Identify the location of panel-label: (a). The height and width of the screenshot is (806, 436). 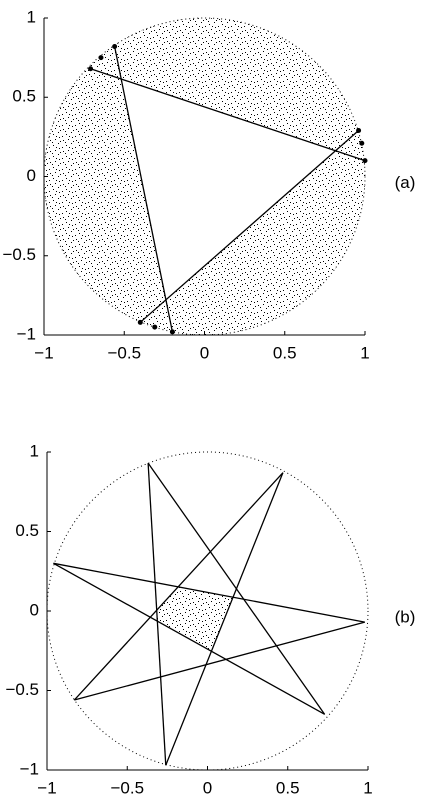
(405, 182).